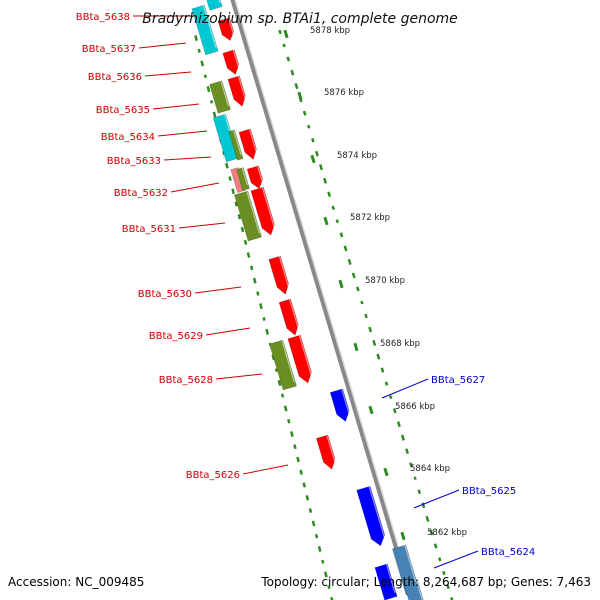 Image resolution: width=600 pixels, height=600 pixels. Describe the element at coordinates (176, 336) in the screenshot. I see `gene-label: BBta_5629` at that location.